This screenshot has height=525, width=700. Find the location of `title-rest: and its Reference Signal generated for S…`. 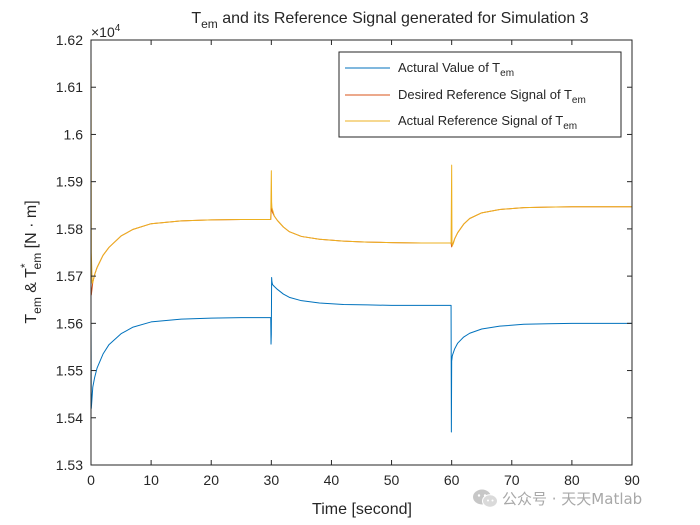

title-rest: and its Reference Signal generated for S… is located at coordinates (403, 18).